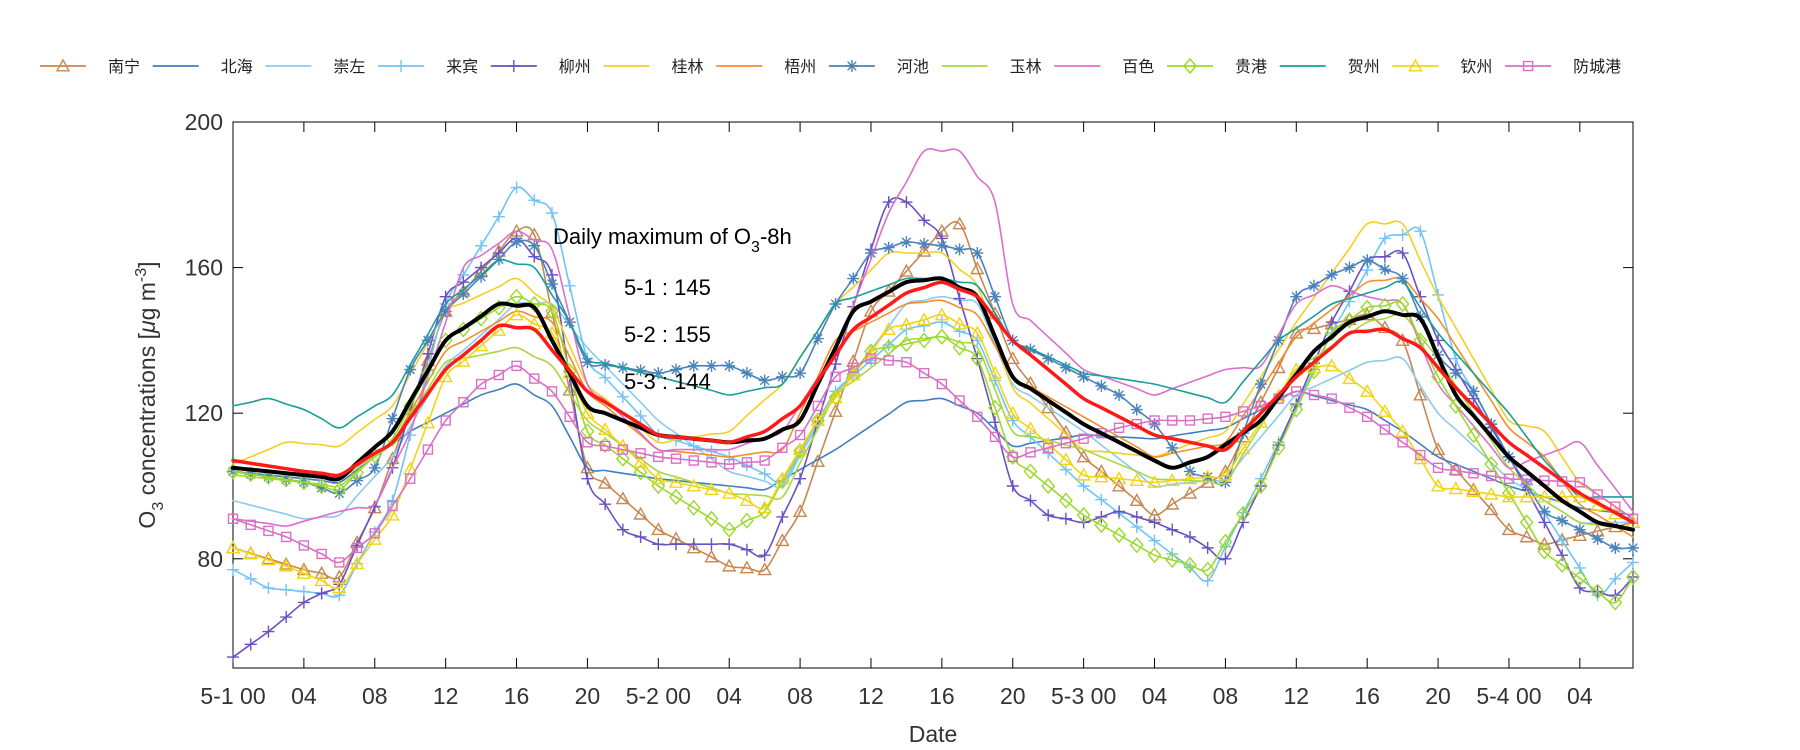 The width and height of the screenshot is (1800, 750). What do you see at coordinates (204, 268) in the screenshot?
I see `y-tick-label: 160` at bounding box center [204, 268].